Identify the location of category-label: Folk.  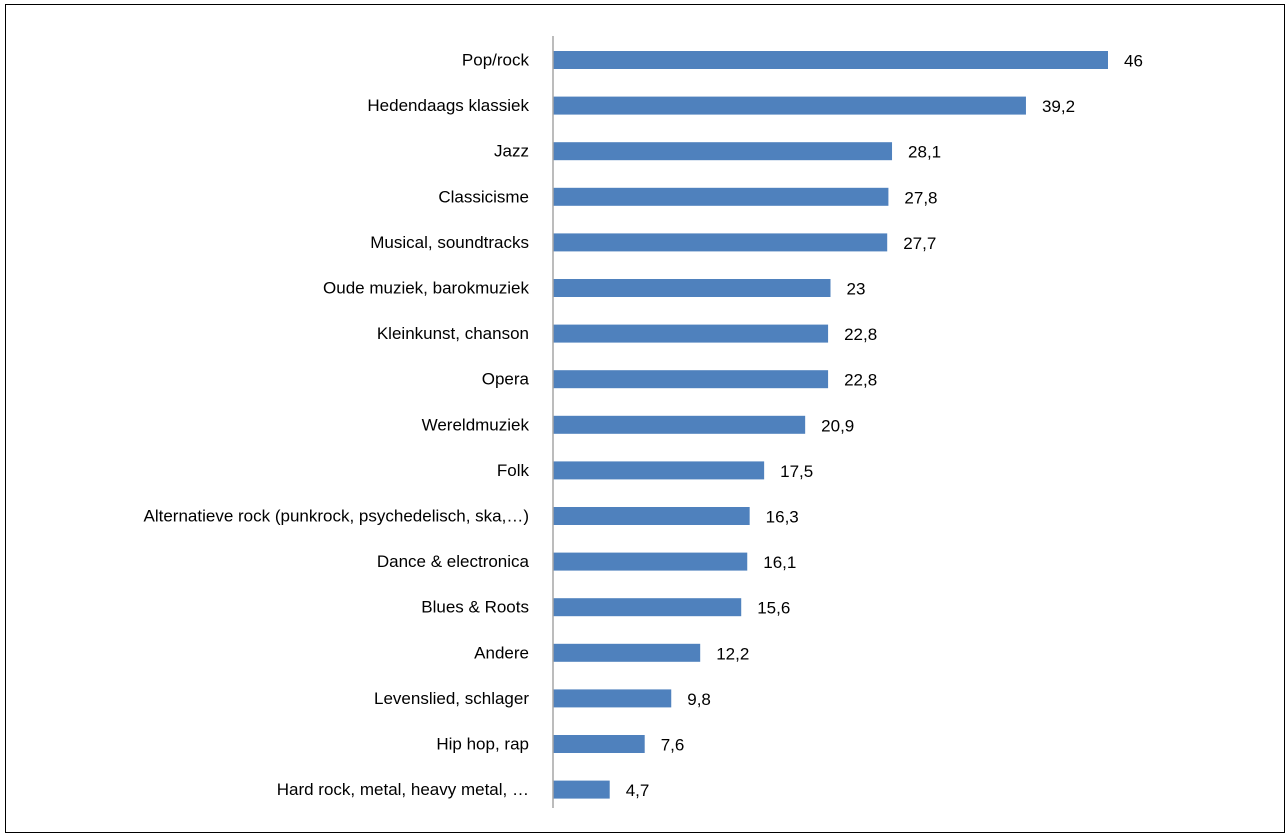
(513, 470).